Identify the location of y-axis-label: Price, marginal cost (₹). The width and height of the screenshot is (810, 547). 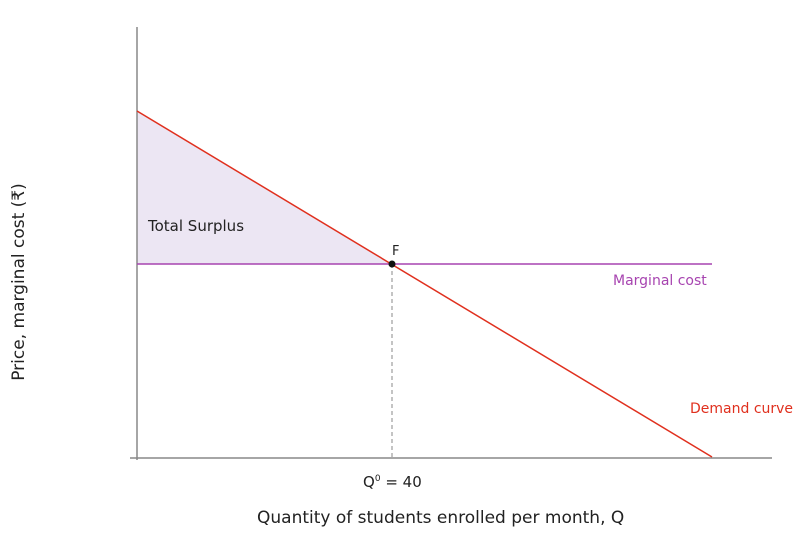
(19, 282).